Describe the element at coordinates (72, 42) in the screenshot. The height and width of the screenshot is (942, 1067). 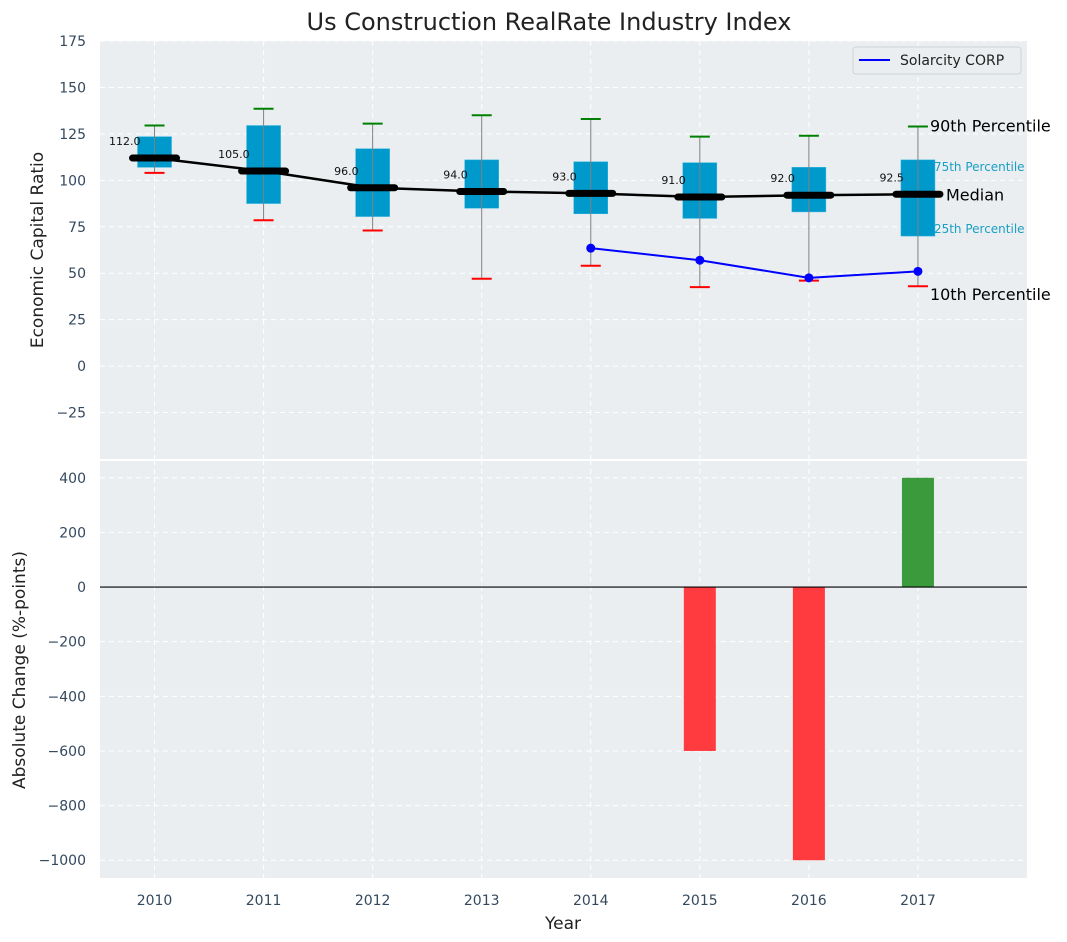
I see `top-y-tick-label: 175` at that location.